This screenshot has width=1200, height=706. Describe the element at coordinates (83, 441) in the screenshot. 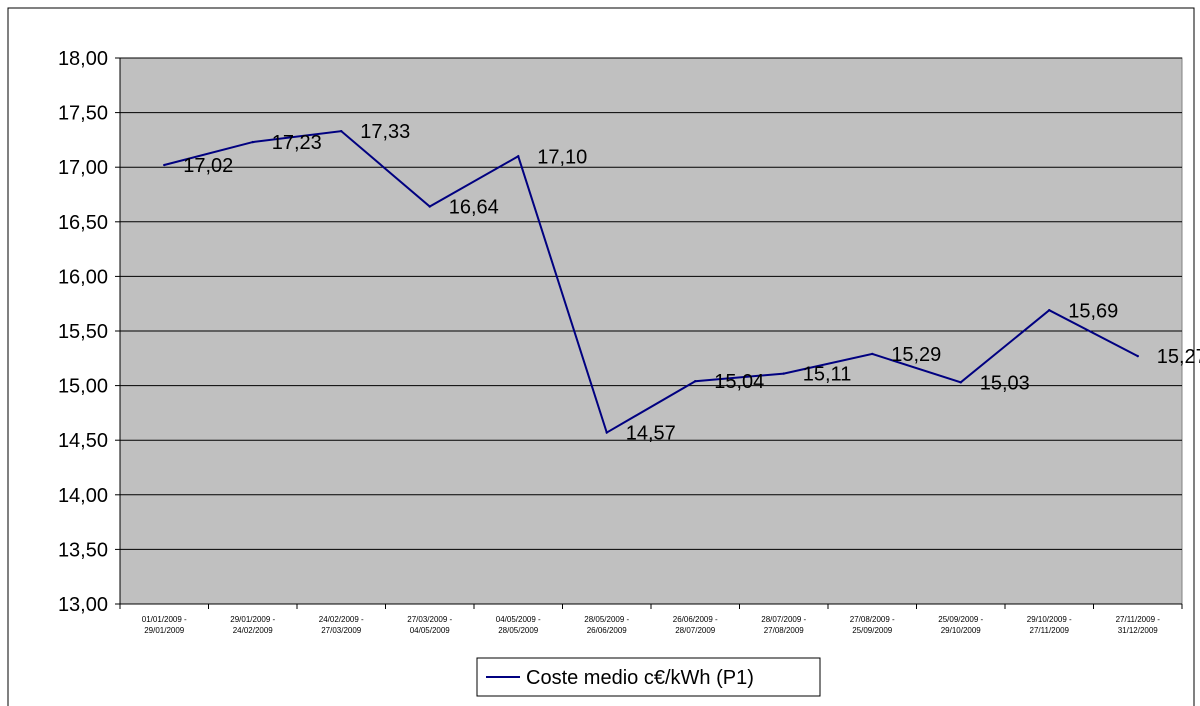

I see `y-tick-label: 14,50` at that location.